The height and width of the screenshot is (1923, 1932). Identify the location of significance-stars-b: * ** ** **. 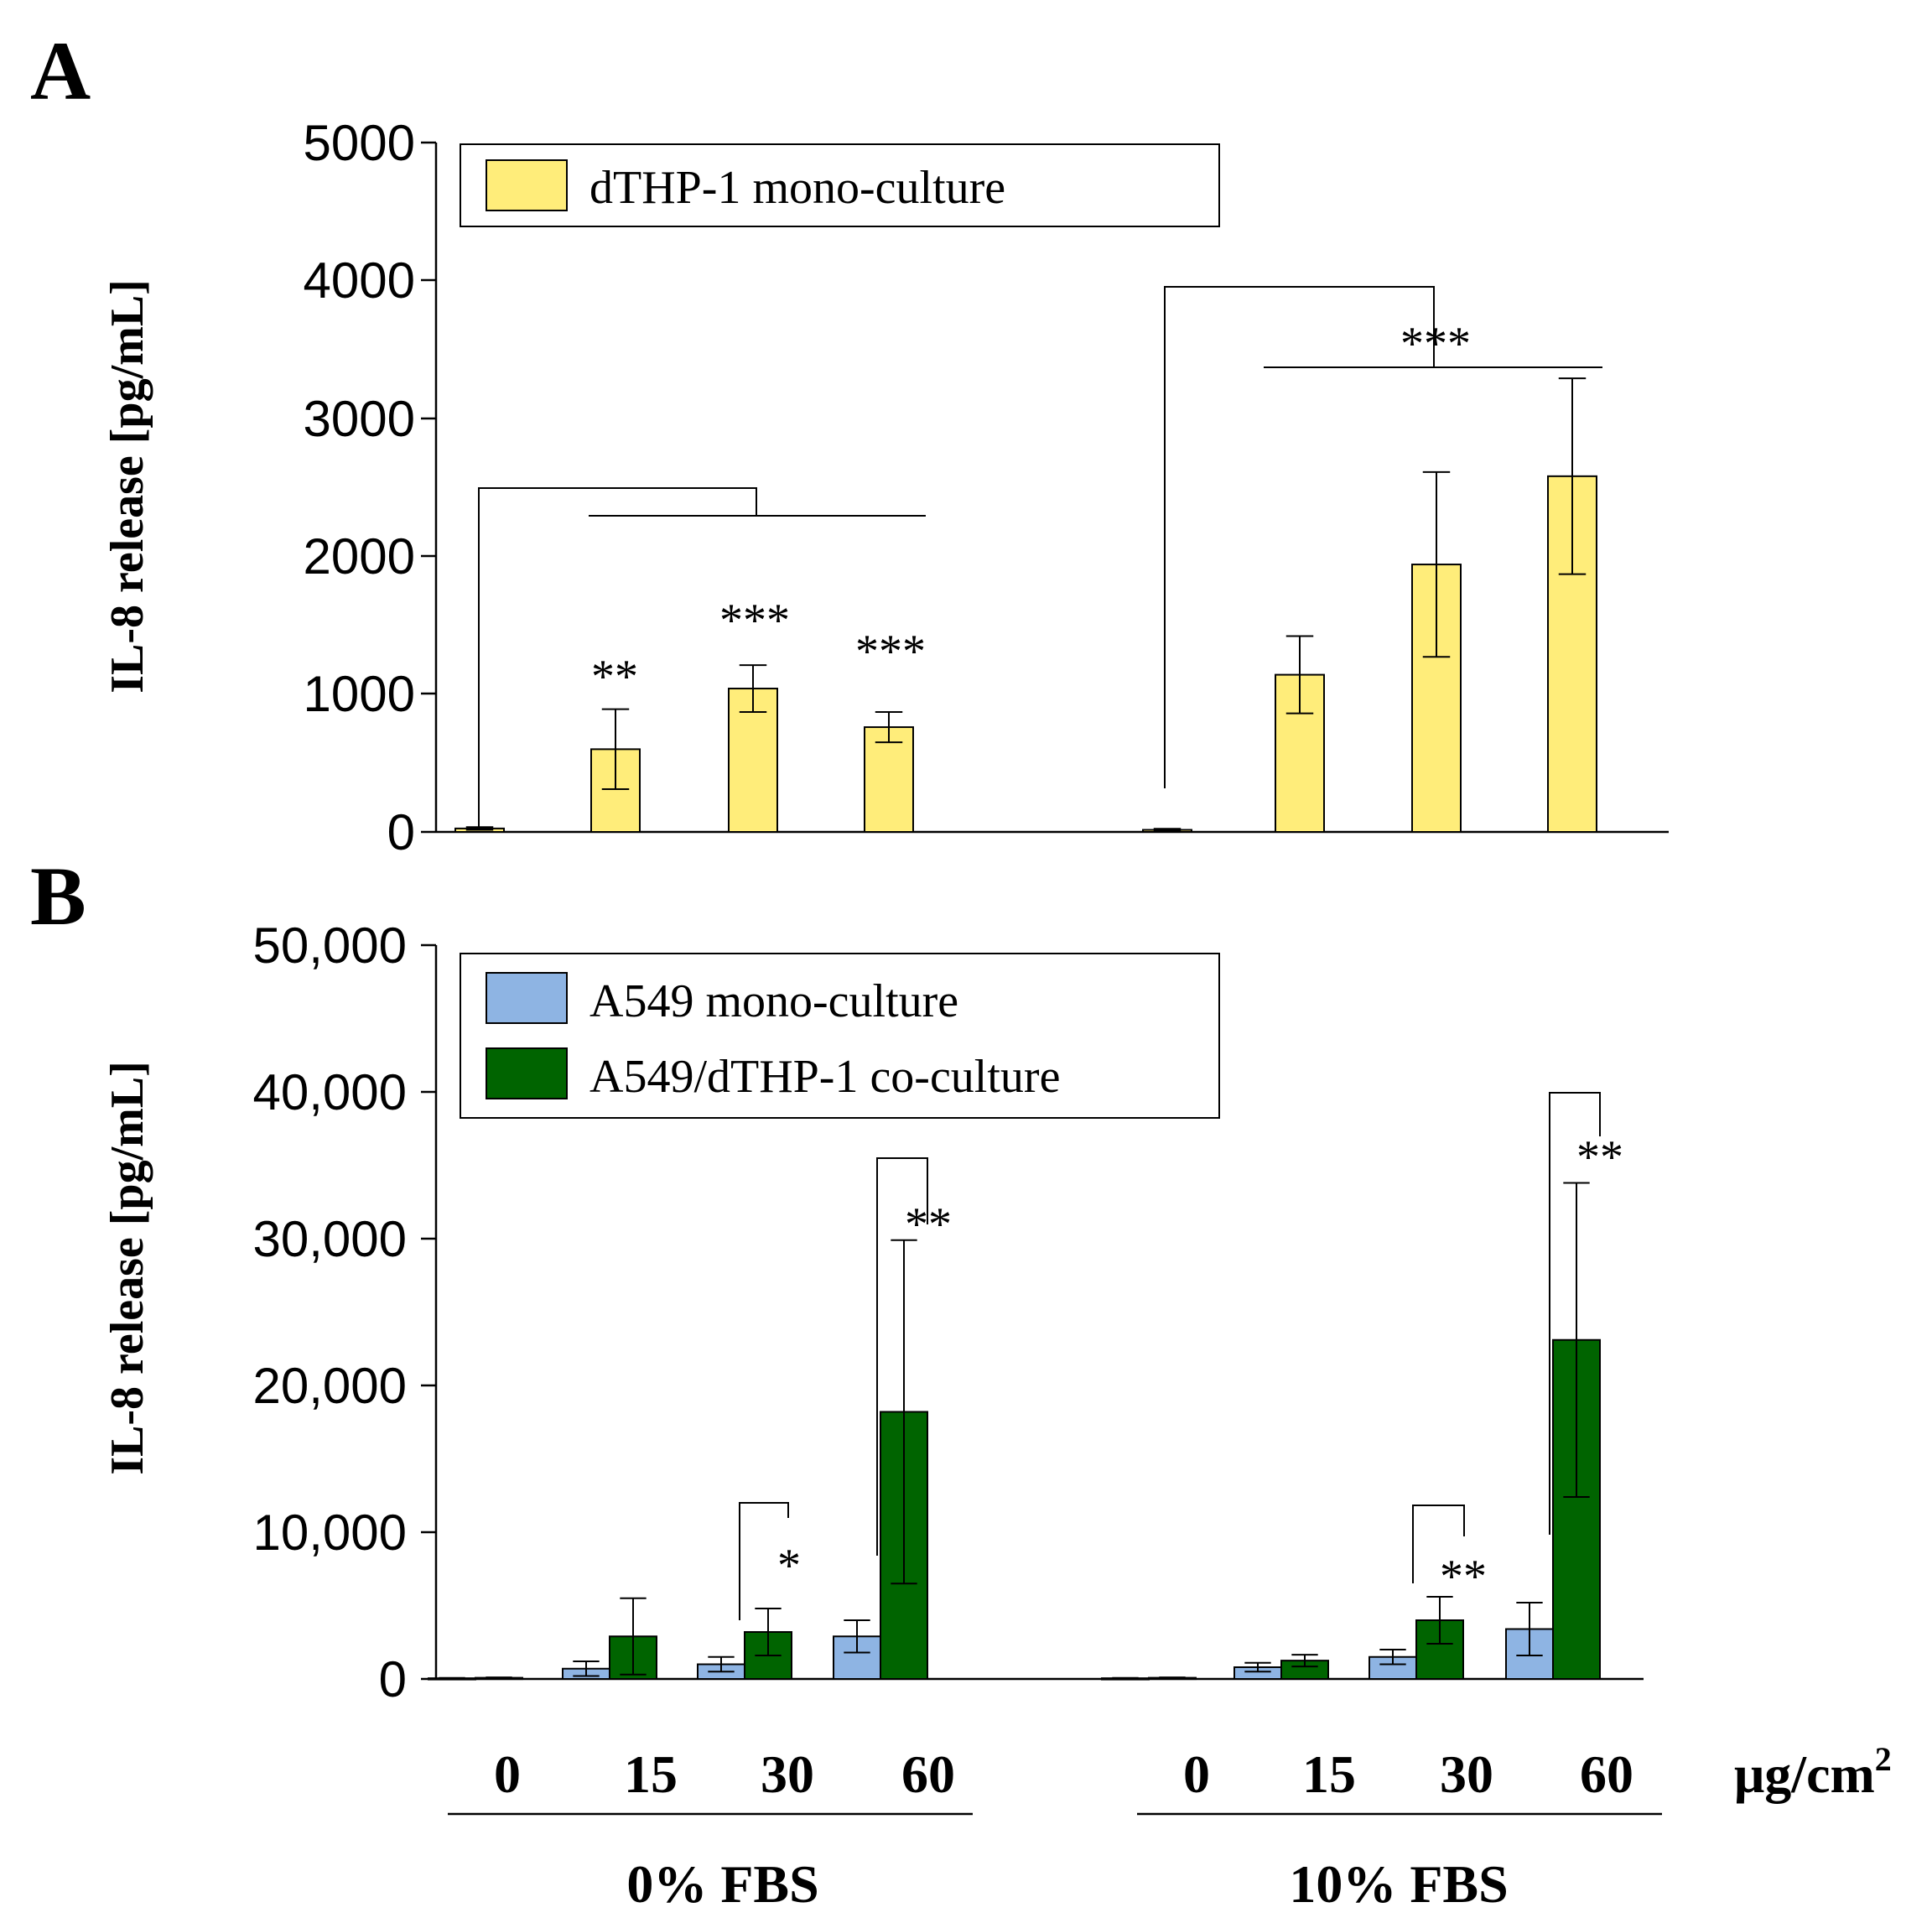
(1200, 1367).